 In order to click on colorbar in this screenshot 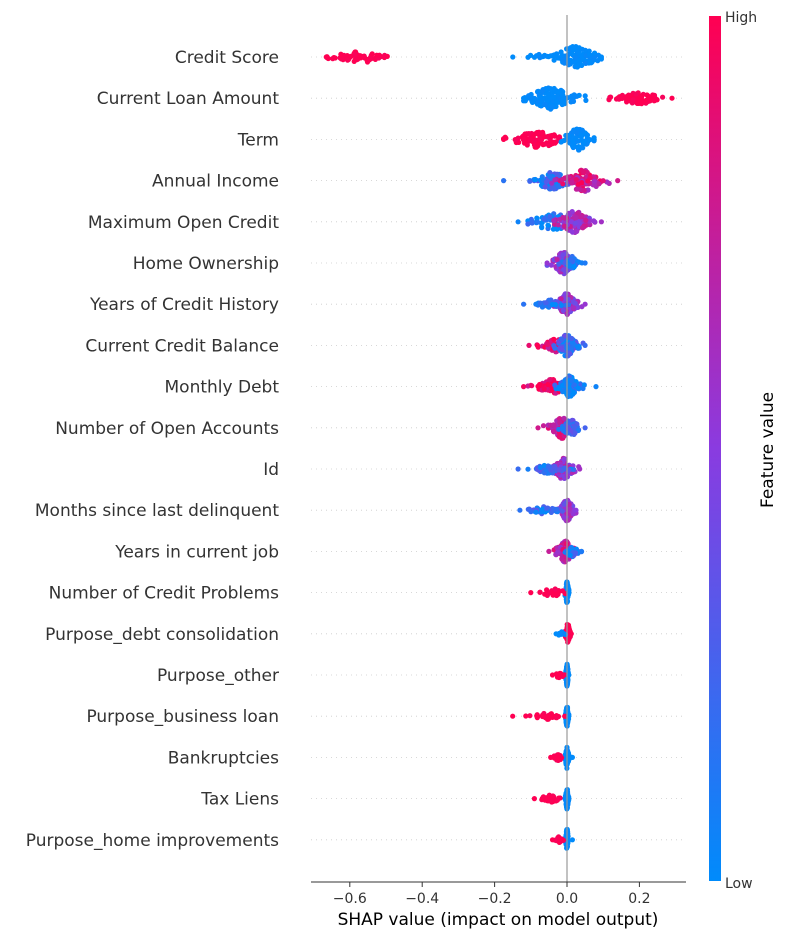, I will do `click(715, 448)`.